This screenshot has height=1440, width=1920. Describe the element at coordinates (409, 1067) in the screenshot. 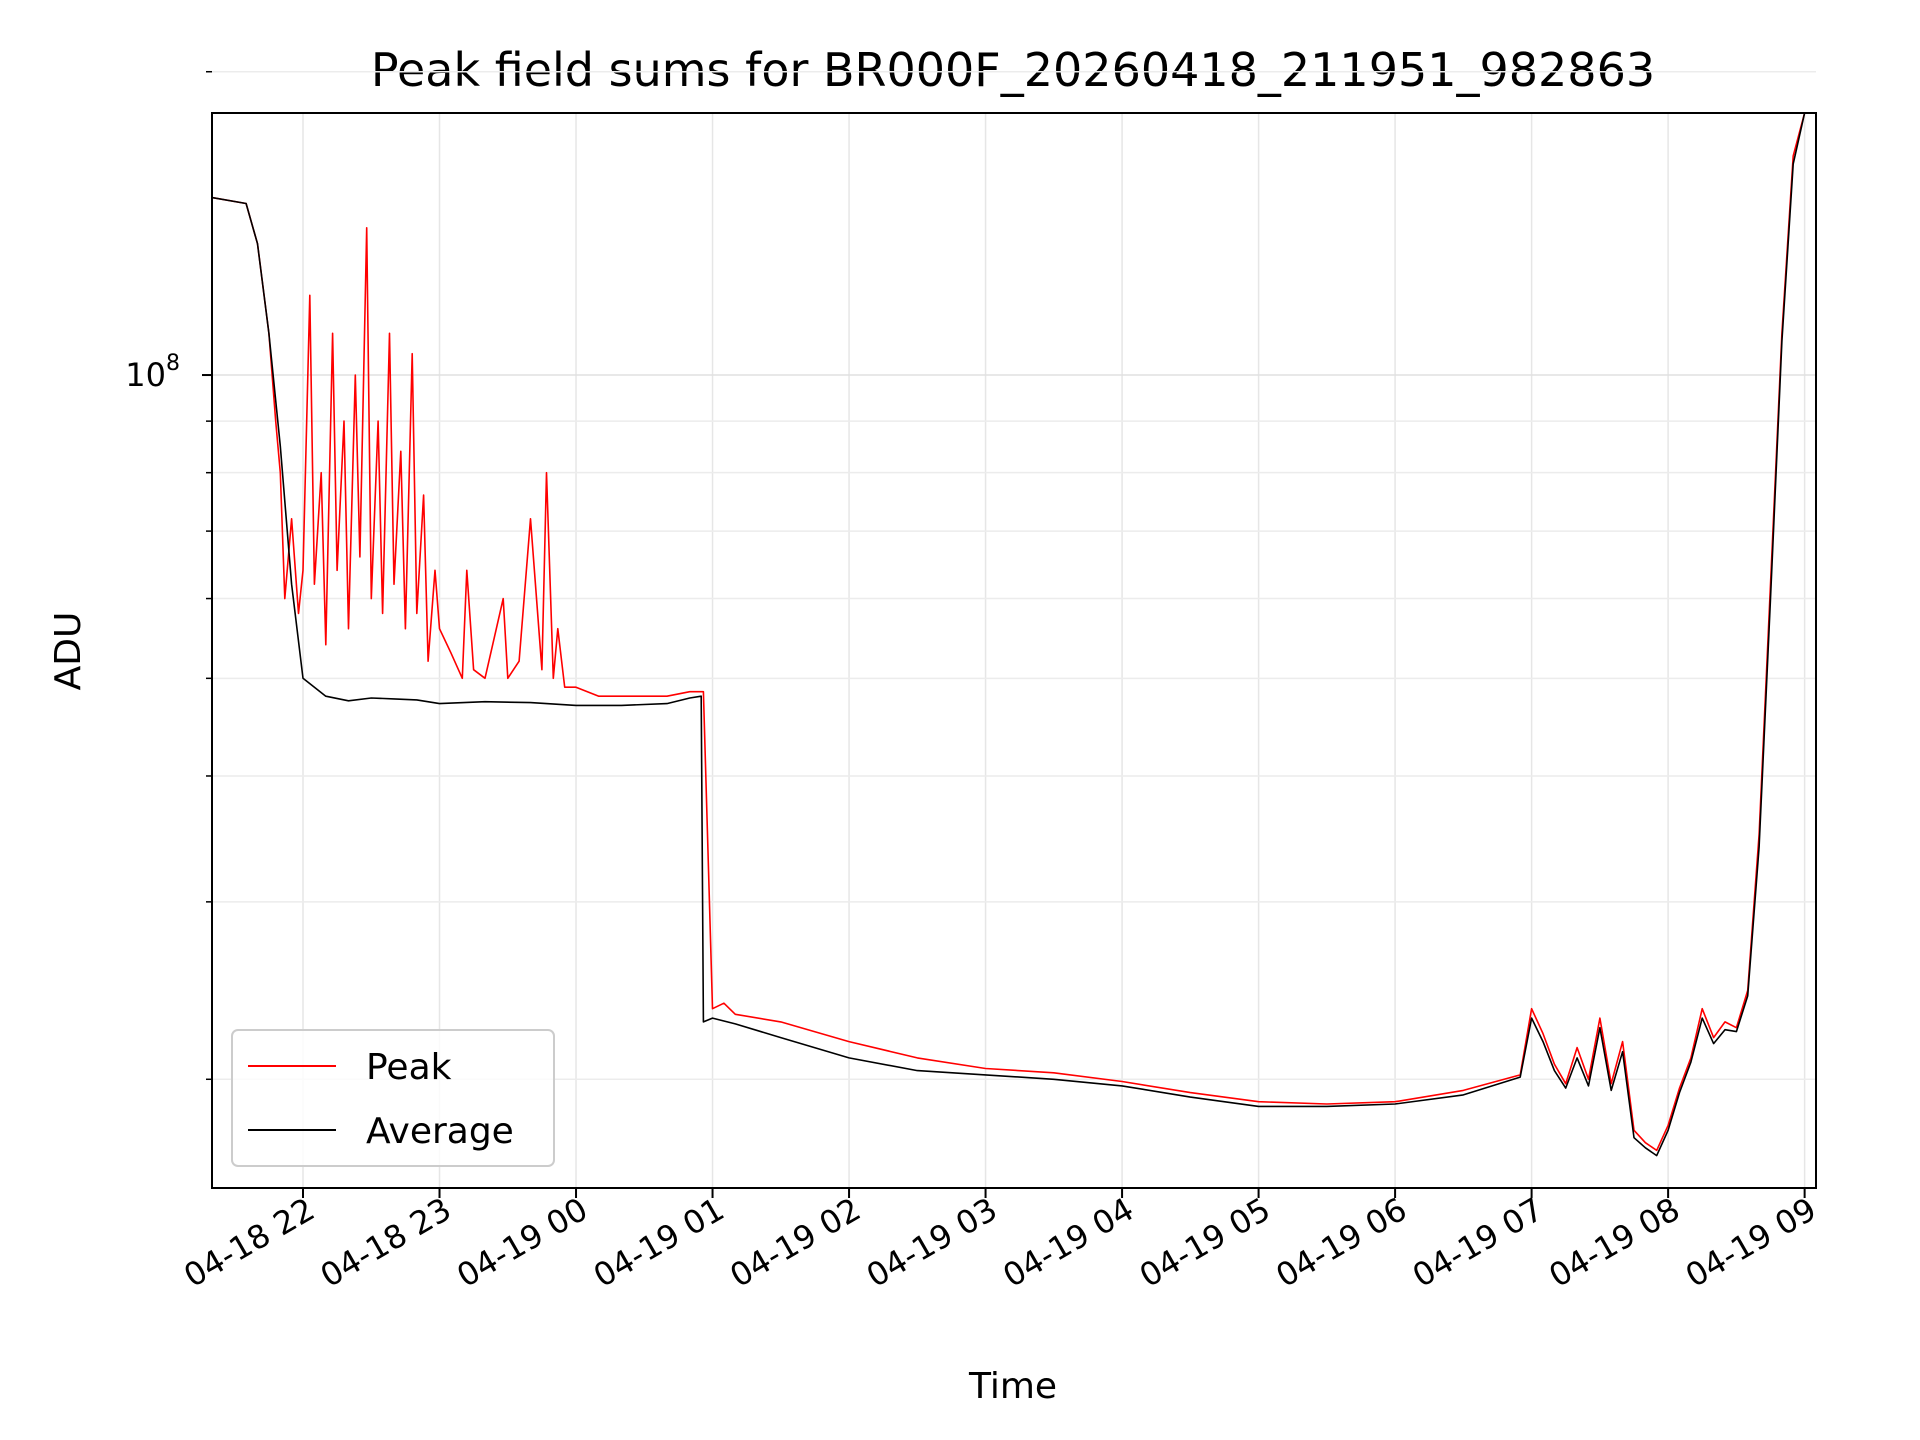

I see `legend-label-peak: Peak` at that location.